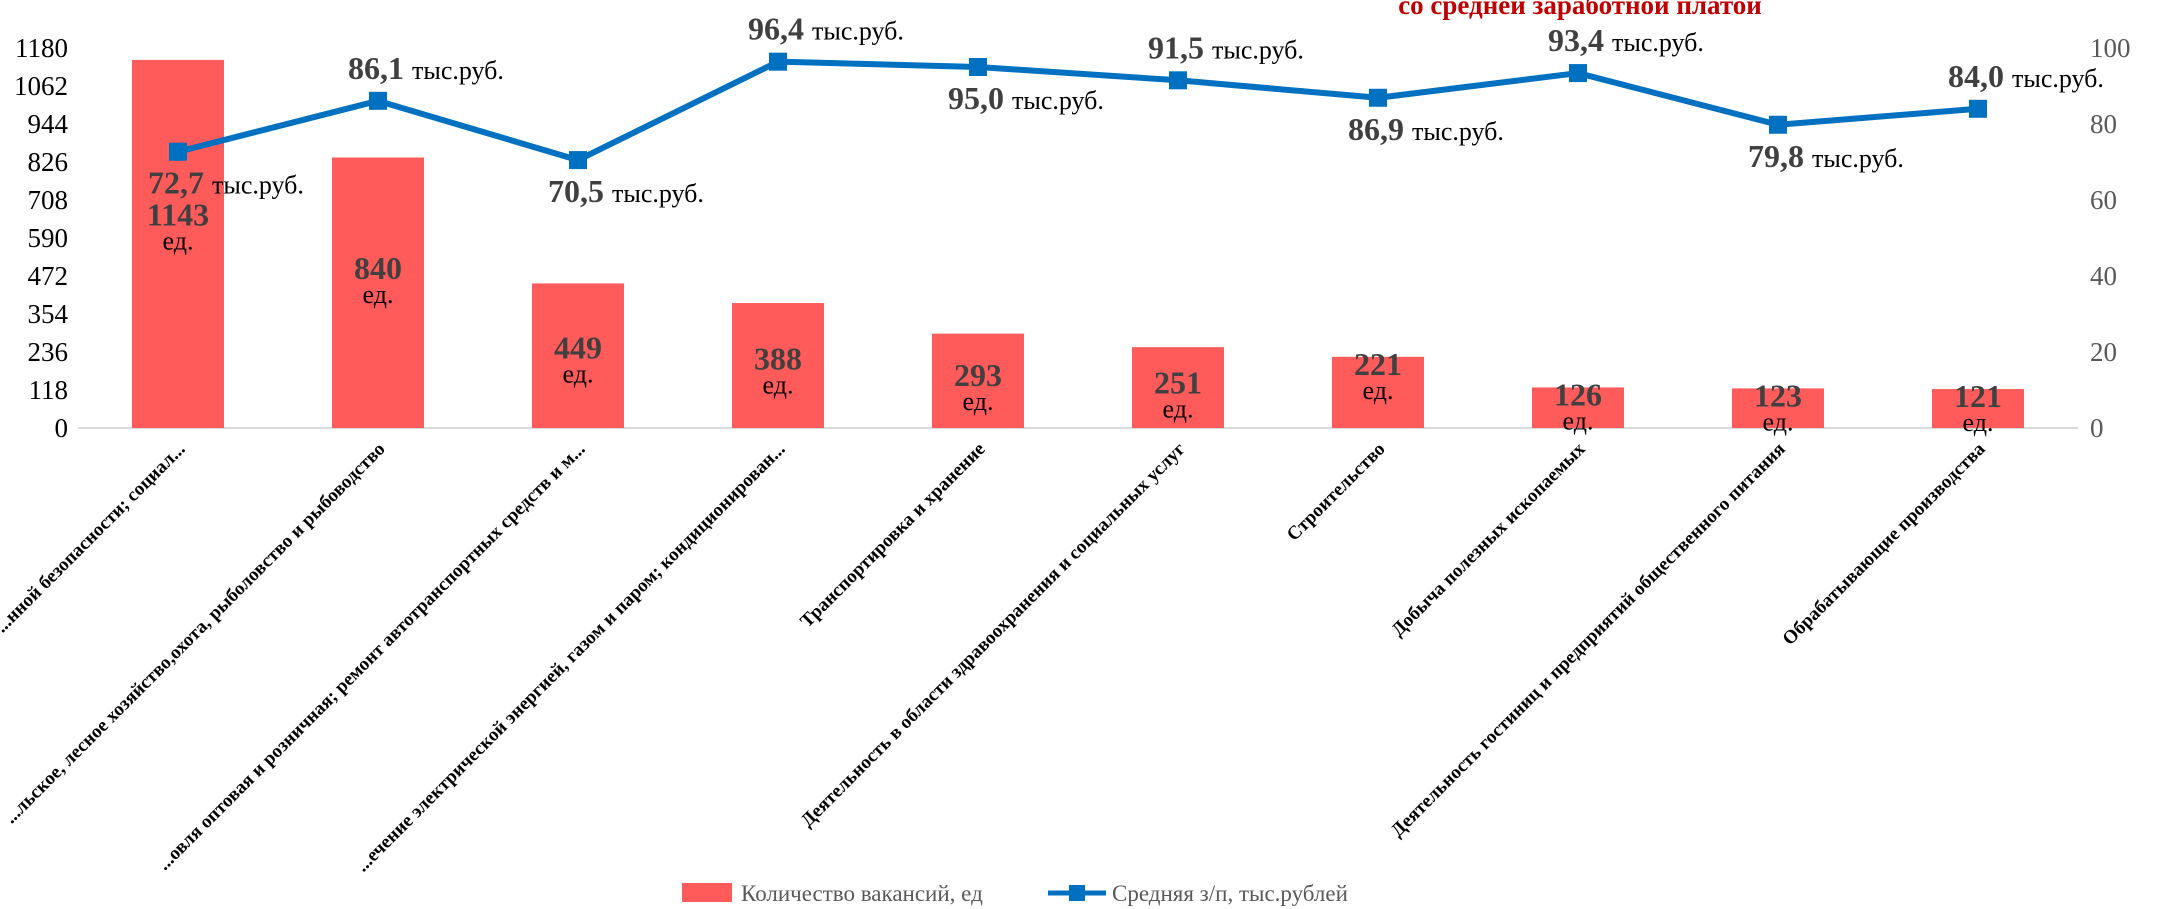 Image resolution: width=2158 pixels, height=909 pixels. I want to click on left-tick-label: 1180, so click(41, 48).